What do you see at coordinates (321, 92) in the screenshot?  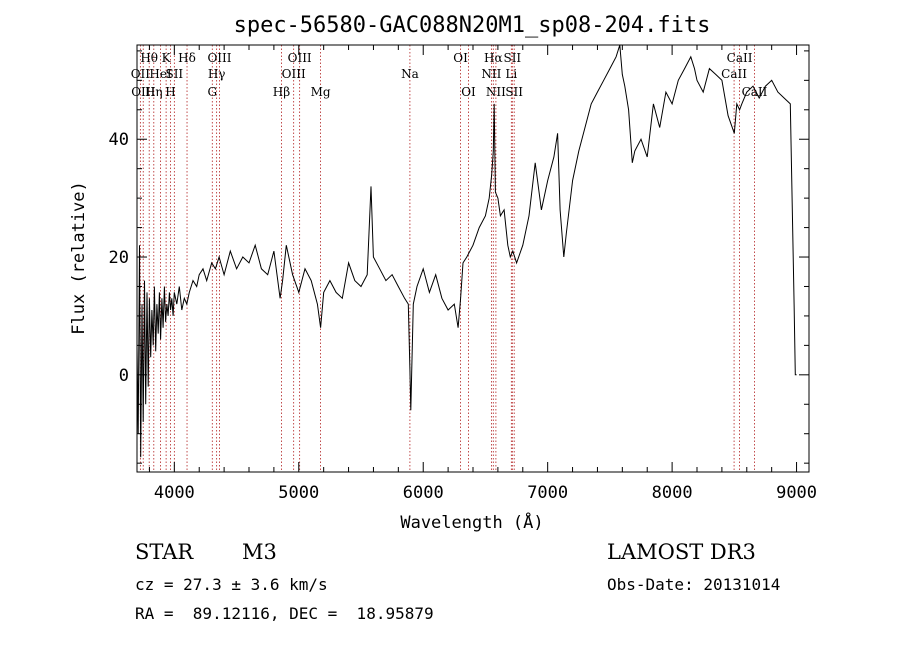 I see `spectral-line-label: Mg` at bounding box center [321, 92].